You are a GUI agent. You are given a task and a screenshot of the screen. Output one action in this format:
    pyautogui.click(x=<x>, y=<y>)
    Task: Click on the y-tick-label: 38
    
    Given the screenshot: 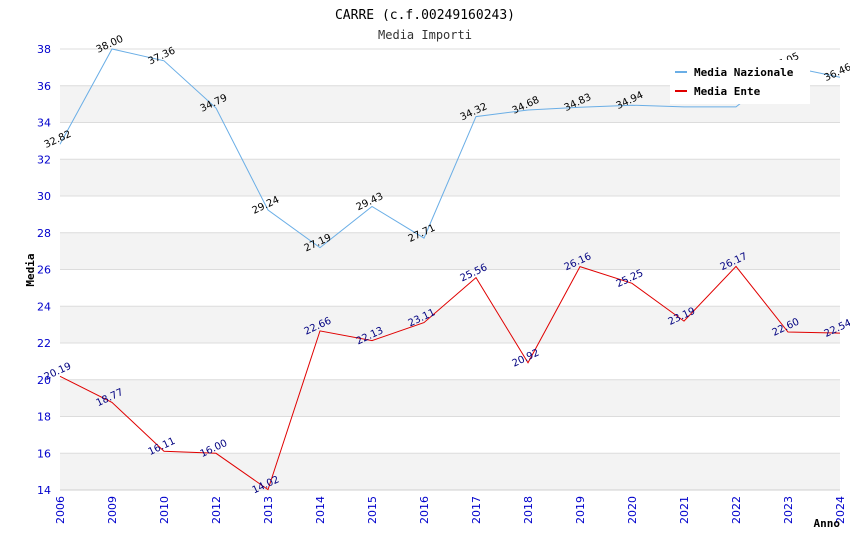 What is the action you would take?
    pyautogui.click(x=44, y=49)
    